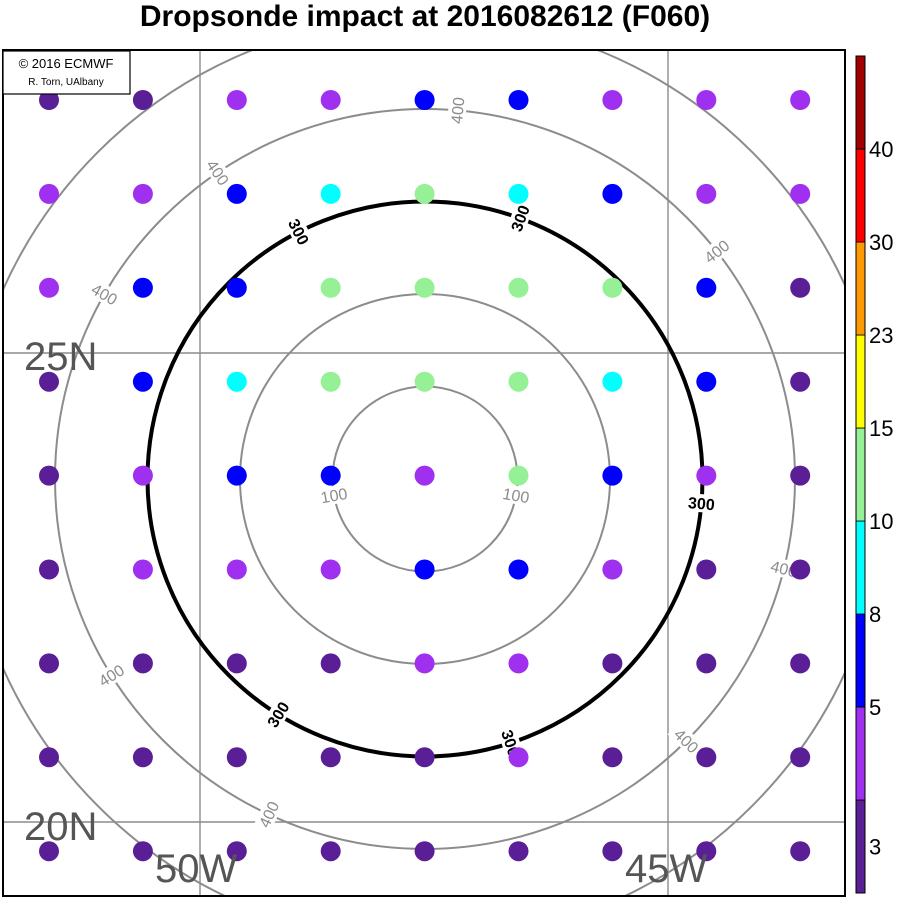 This screenshot has width=898, height=900. I want to click on contour-100: 100 100, so click(425, 479).